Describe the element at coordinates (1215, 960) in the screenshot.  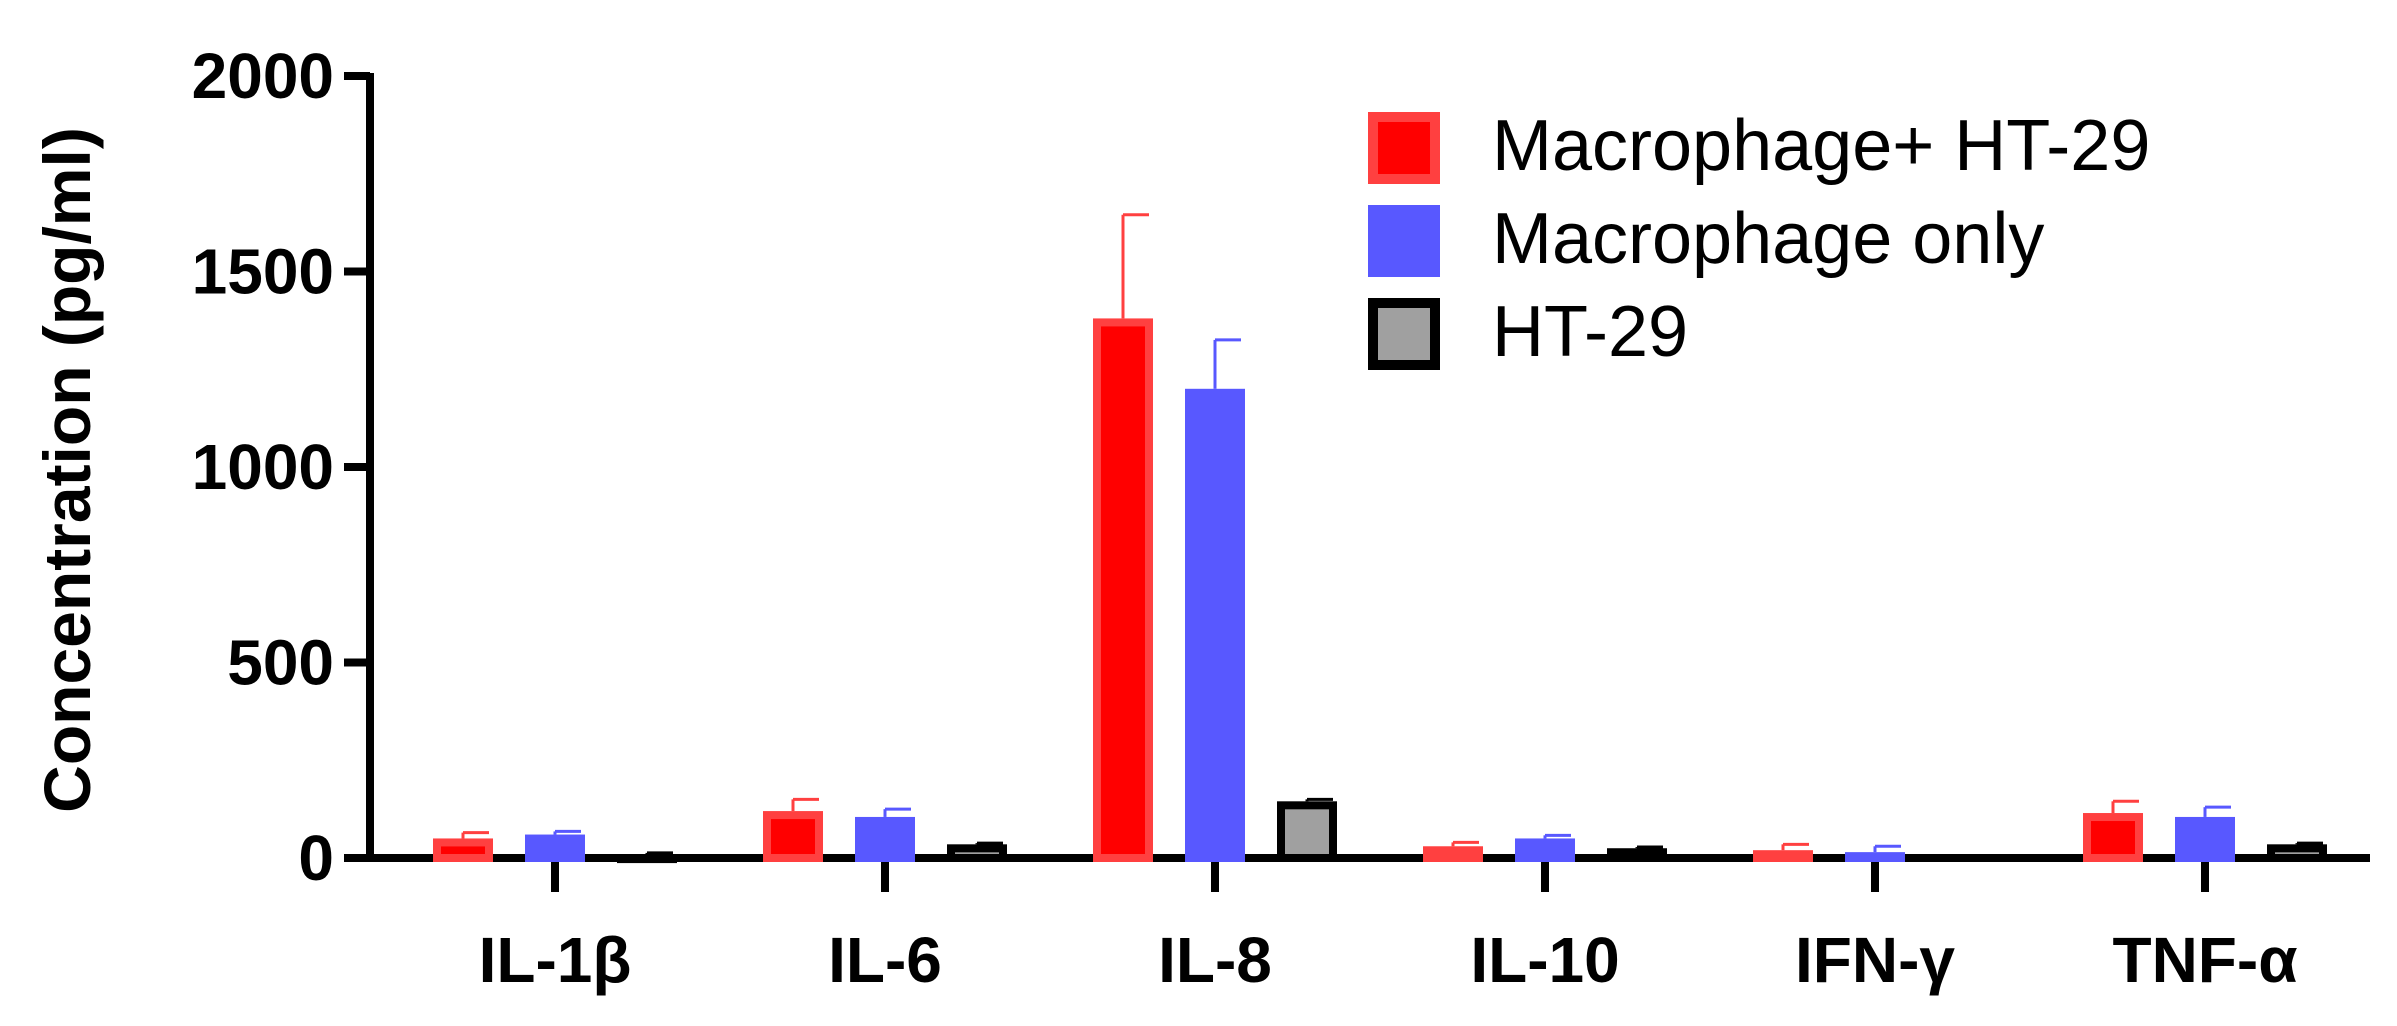
I see `x-tick-label: IL-8` at that location.